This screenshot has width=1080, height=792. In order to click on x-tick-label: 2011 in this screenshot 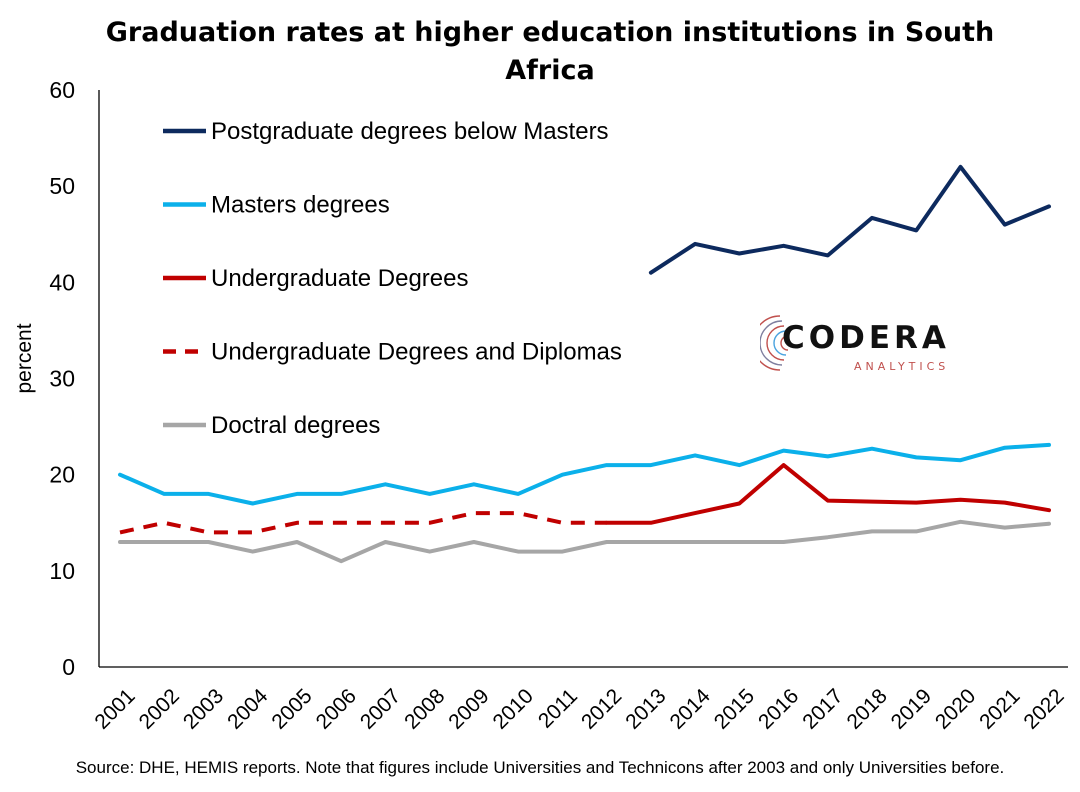, I will do `click(558, 708)`.